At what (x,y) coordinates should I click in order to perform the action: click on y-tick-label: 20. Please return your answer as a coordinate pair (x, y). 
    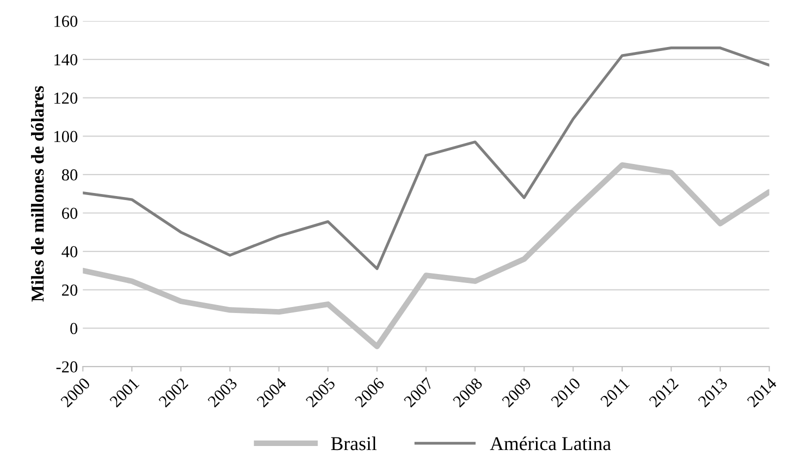
    Looking at the image, I should click on (70, 290).